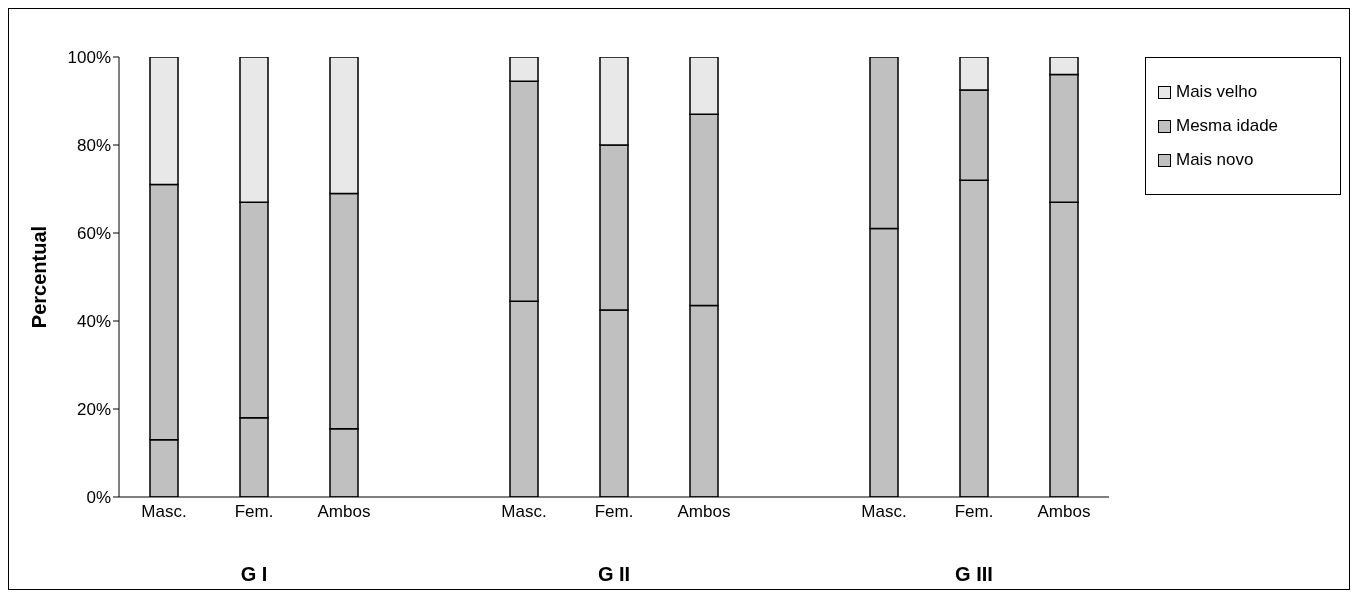 The height and width of the screenshot is (598, 1366). What do you see at coordinates (614, 574) in the screenshot?
I see `text: G II` at bounding box center [614, 574].